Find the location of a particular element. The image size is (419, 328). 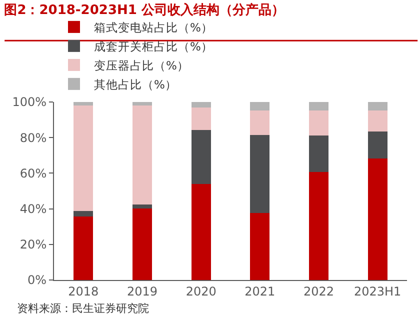

y-tick-label: 20% is located at coordinates (33, 245).